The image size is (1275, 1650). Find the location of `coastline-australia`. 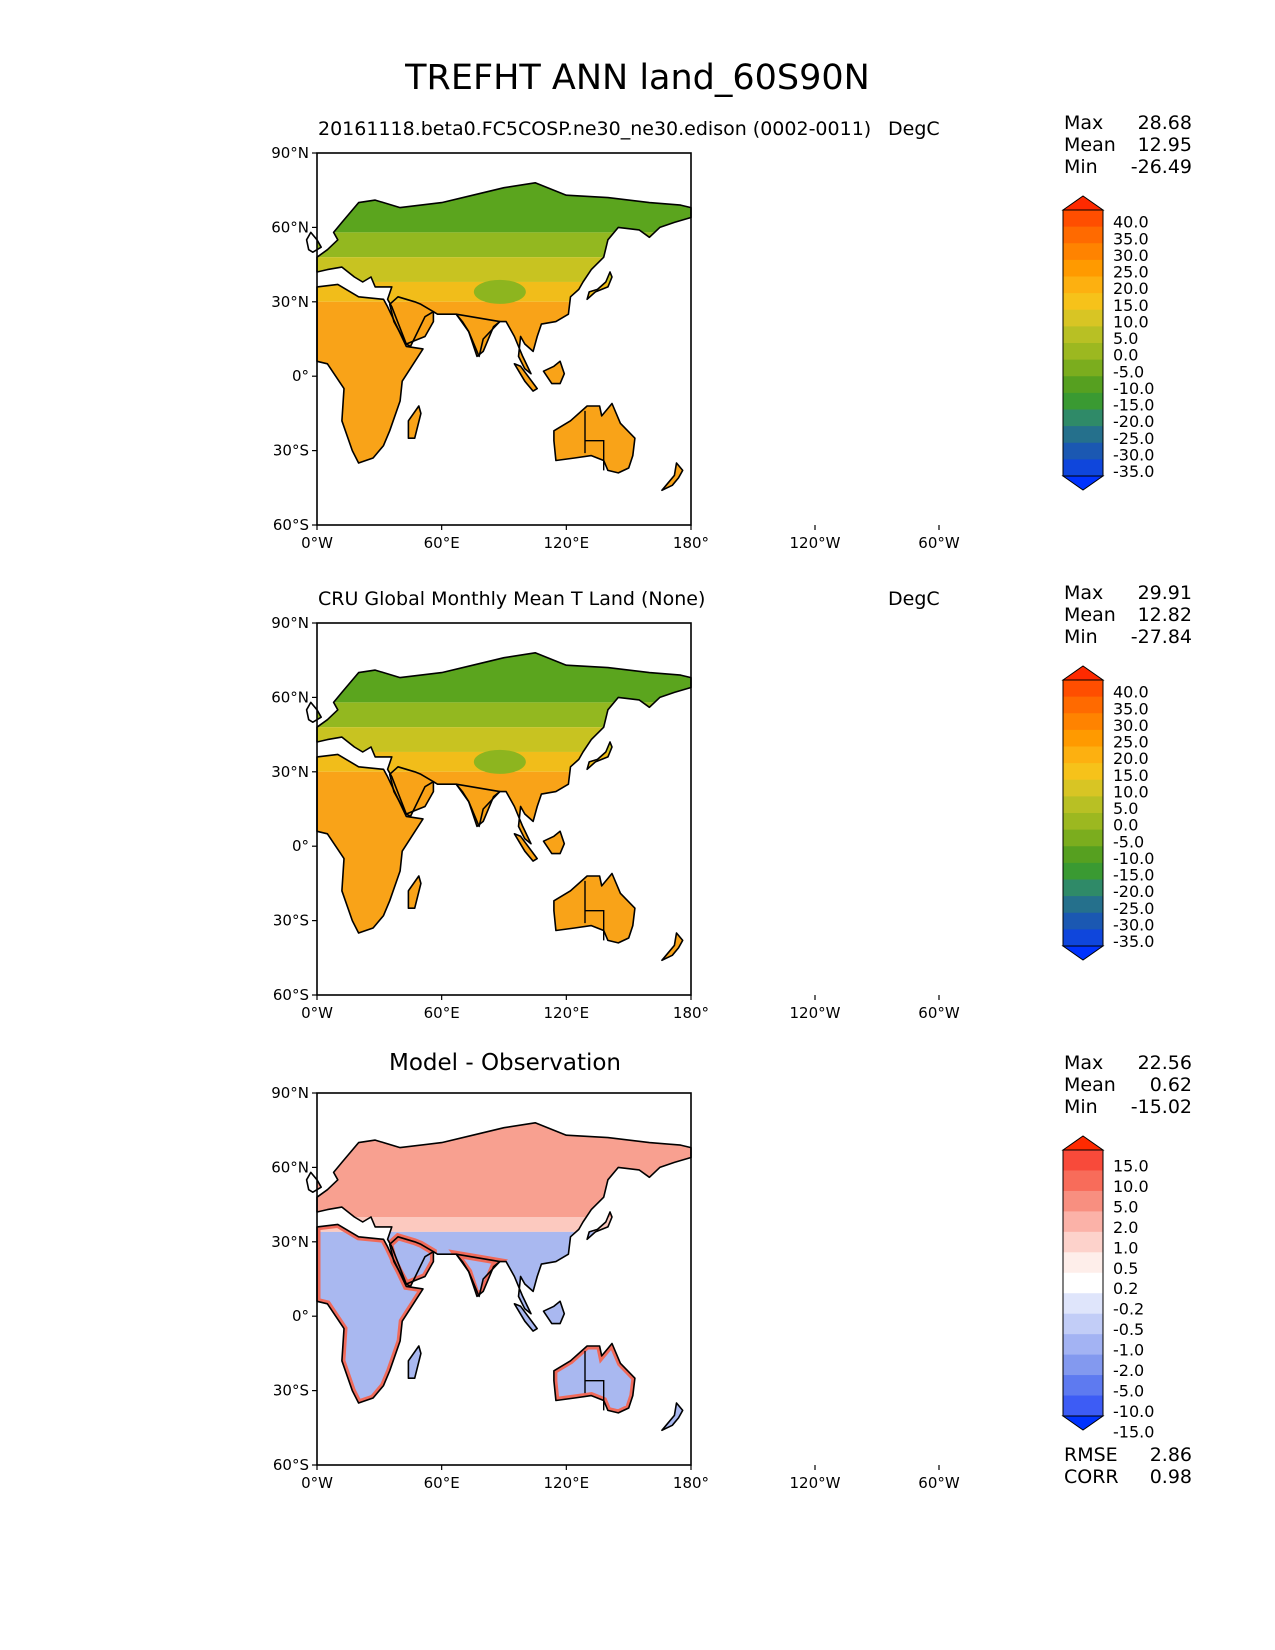

coastline-australia is located at coordinates (594, 438).